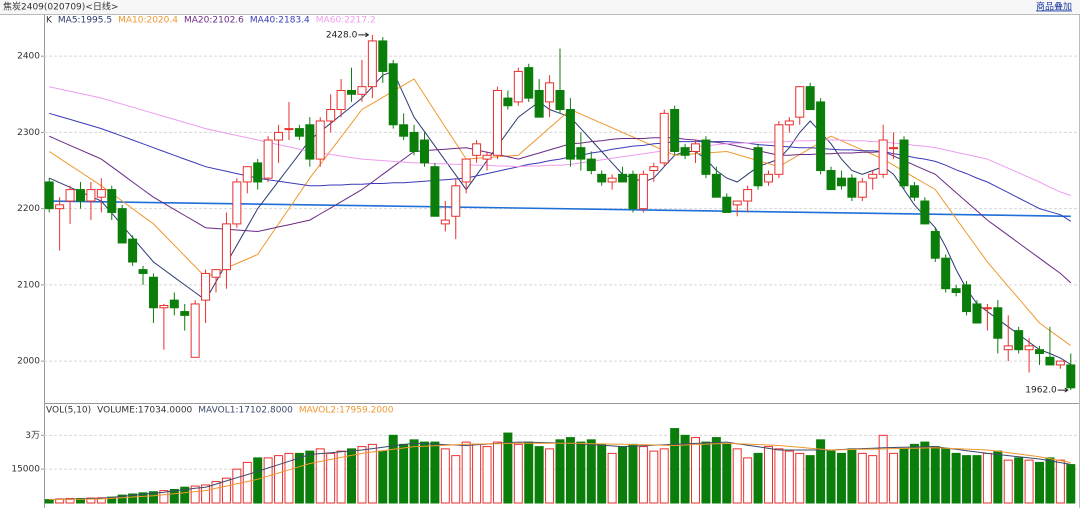 This screenshot has width=1080, height=508. What do you see at coordinates (60, 7) in the screenshot?
I see `header-title: 焦炭2409(020709)<日线>` at bounding box center [60, 7].